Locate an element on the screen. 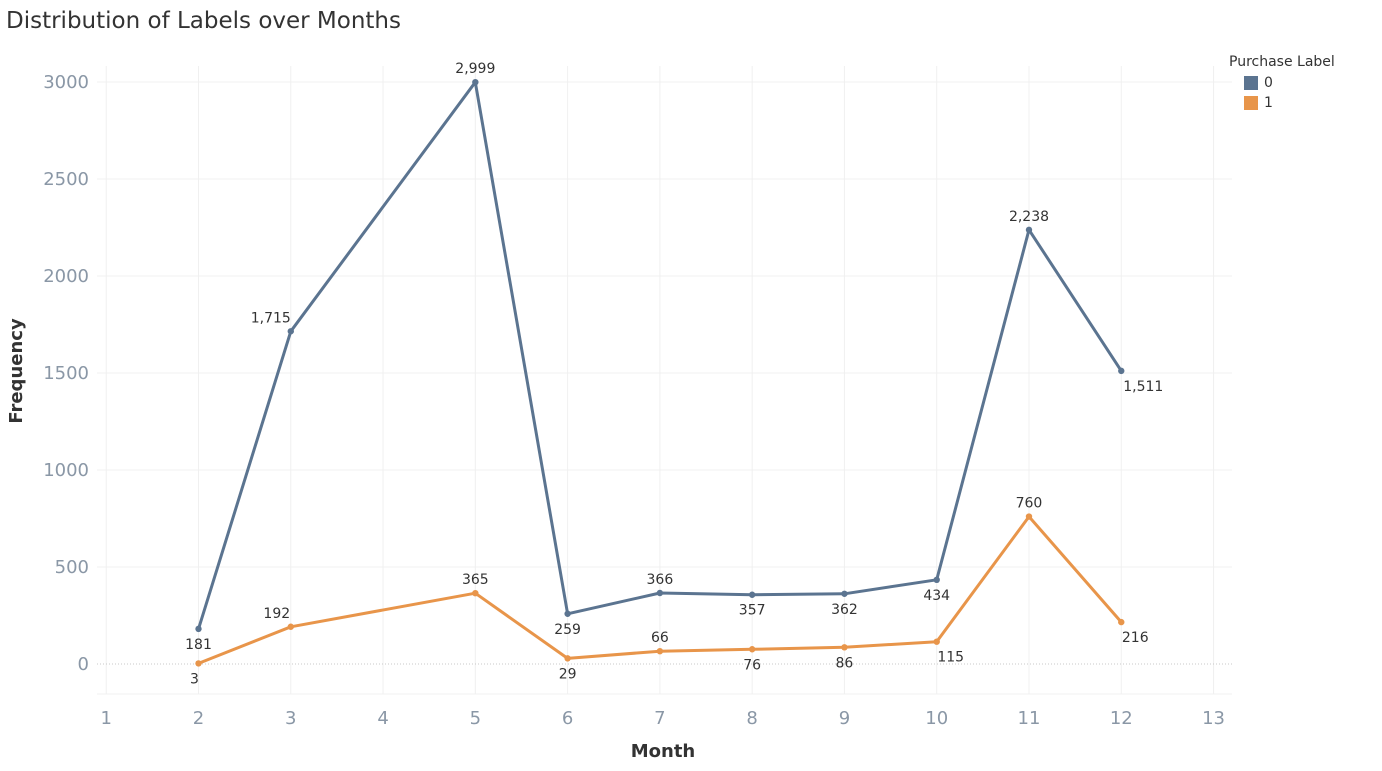  x-tick-label-2: 2 is located at coordinates (198, 718).